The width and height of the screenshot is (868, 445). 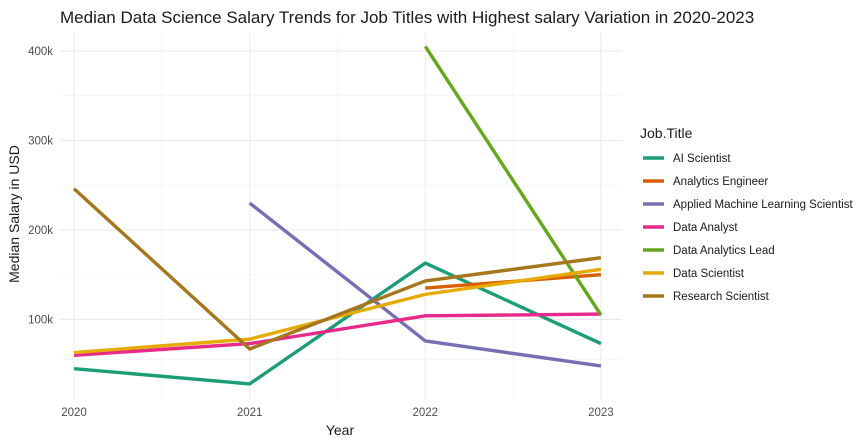 What do you see at coordinates (702, 159) in the screenshot?
I see `legend-label: AI Scientist` at bounding box center [702, 159].